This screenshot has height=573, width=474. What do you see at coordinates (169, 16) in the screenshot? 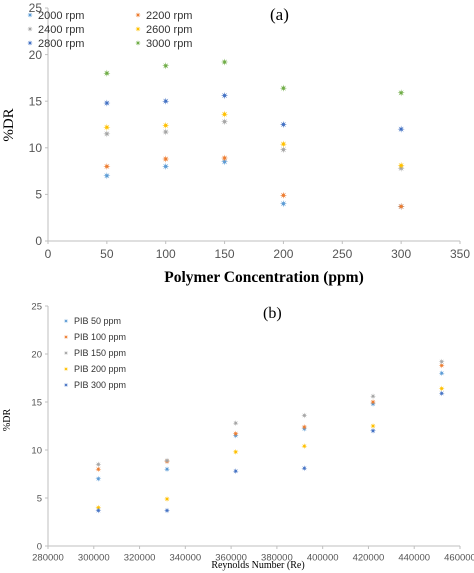
I see `legend-label: 2200 rpm` at bounding box center [169, 16].